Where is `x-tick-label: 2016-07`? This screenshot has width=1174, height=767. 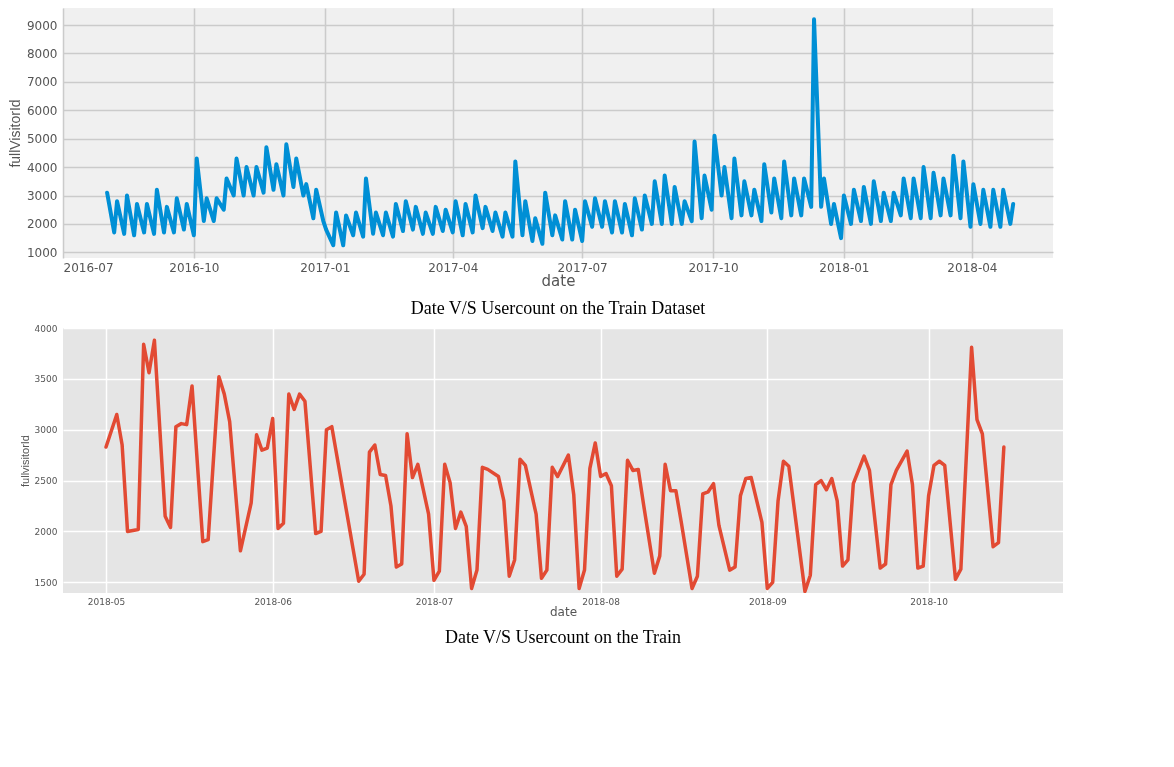 x-tick-label: 2016-07 is located at coordinates (88, 267).